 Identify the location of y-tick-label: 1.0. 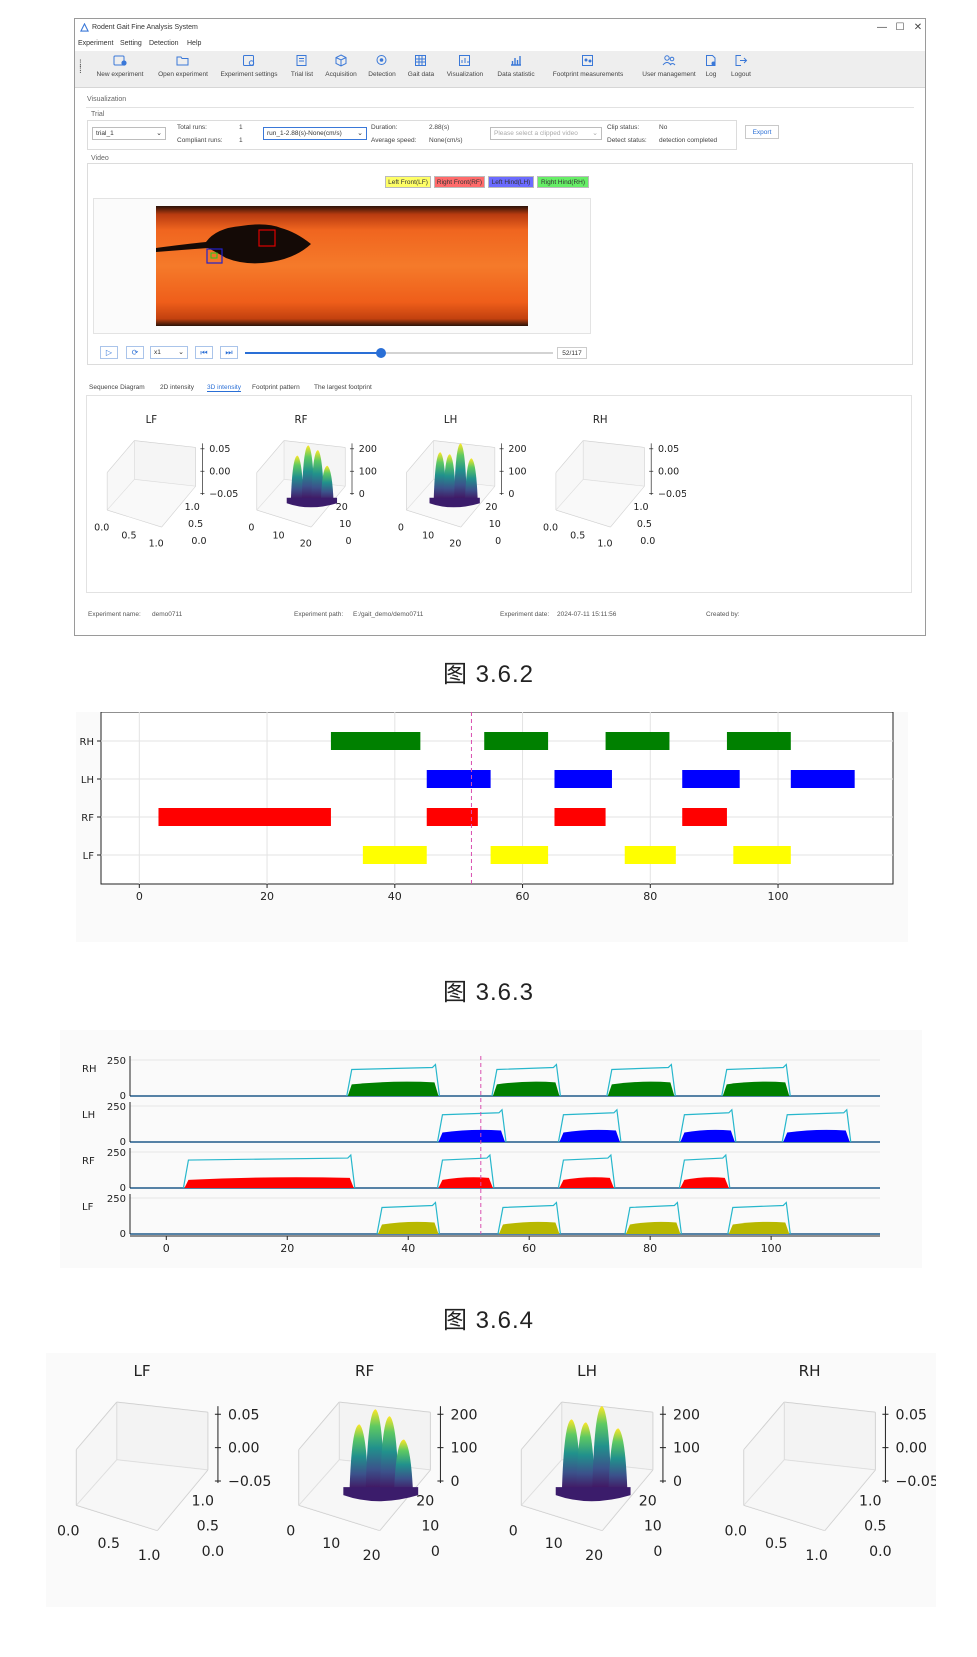
(640, 507).